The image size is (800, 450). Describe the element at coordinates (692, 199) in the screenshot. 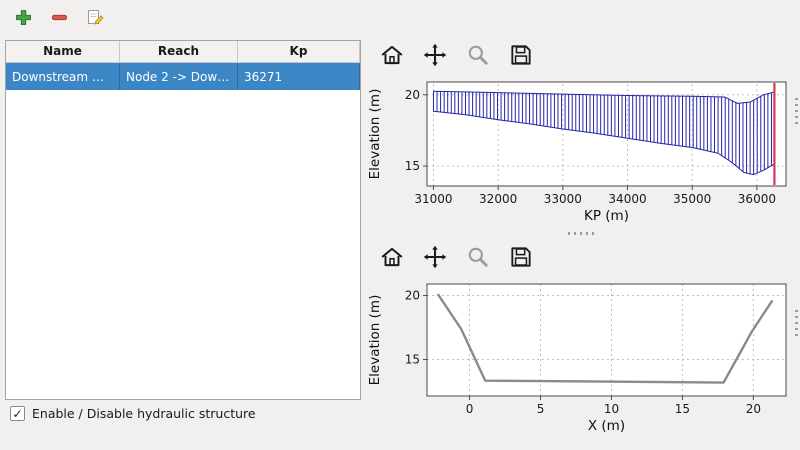

I see `svg-text: 35000` at that location.